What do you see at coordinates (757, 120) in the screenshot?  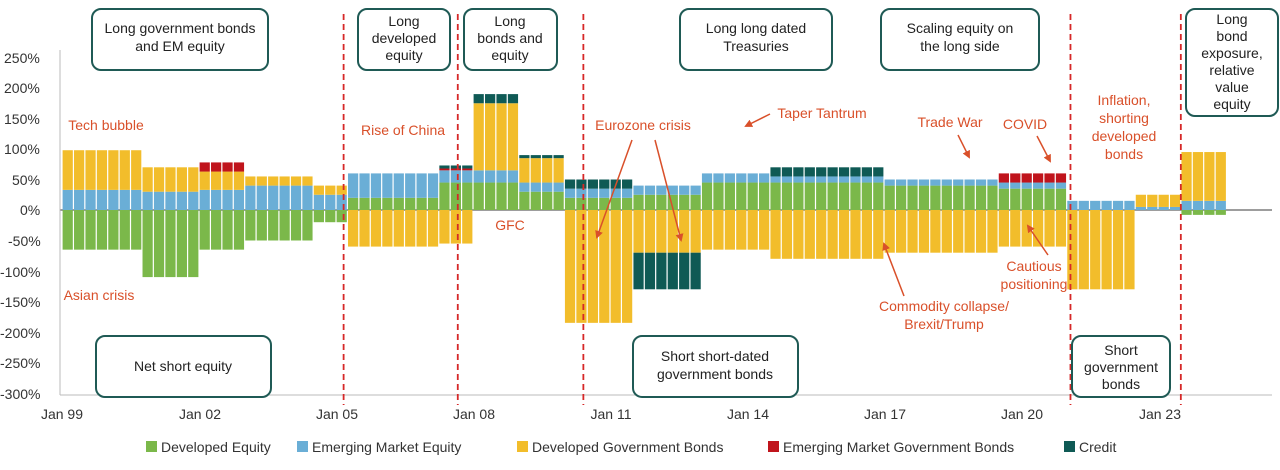 I see `arrow-taper` at bounding box center [757, 120].